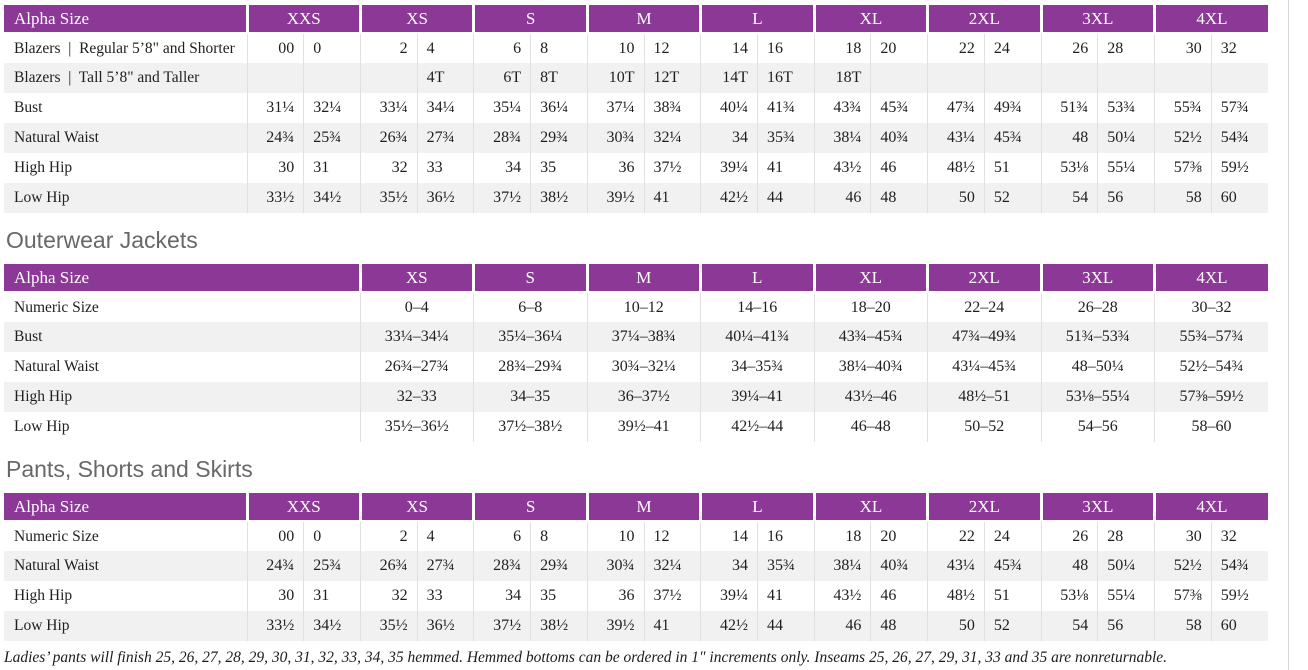 This screenshot has width=1308, height=670. Describe the element at coordinates (1070, 108) in the screenshot. I see `size-value-cell: 51¾` at that location.